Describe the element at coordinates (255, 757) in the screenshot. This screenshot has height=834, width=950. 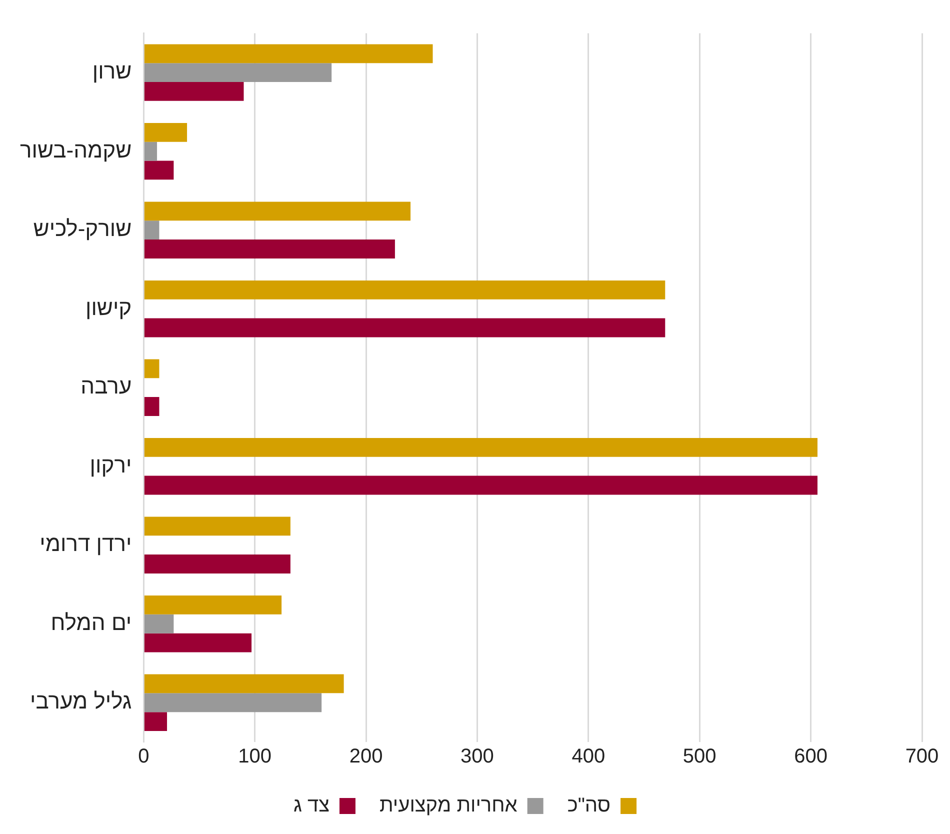
I see `x-tick-label: 100` at that location.